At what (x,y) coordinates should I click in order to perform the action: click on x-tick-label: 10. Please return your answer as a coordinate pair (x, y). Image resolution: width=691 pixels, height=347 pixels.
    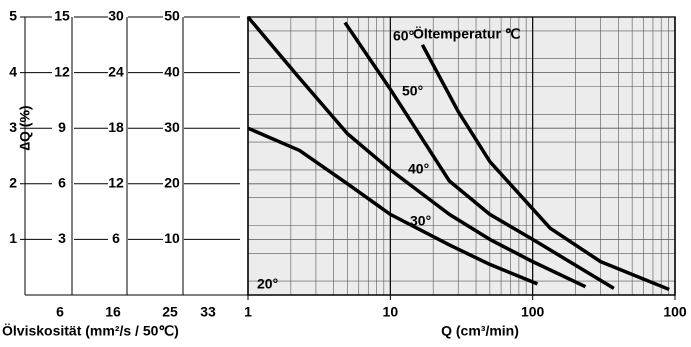
    Looking at the image, I should click on (391, 312).